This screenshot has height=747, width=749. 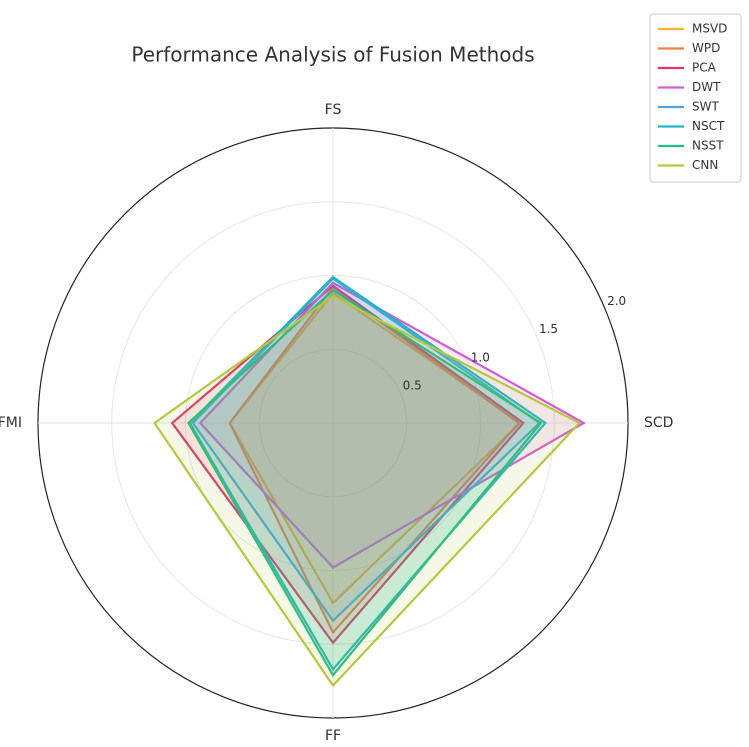 I want to click on legend-box, so click(x=695, y=98).